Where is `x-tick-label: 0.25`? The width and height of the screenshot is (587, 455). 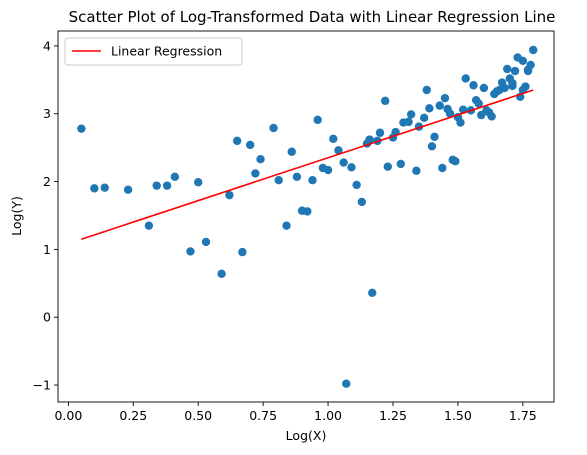 x-tick-label: 0.25 is located at coordinates (133, 415).